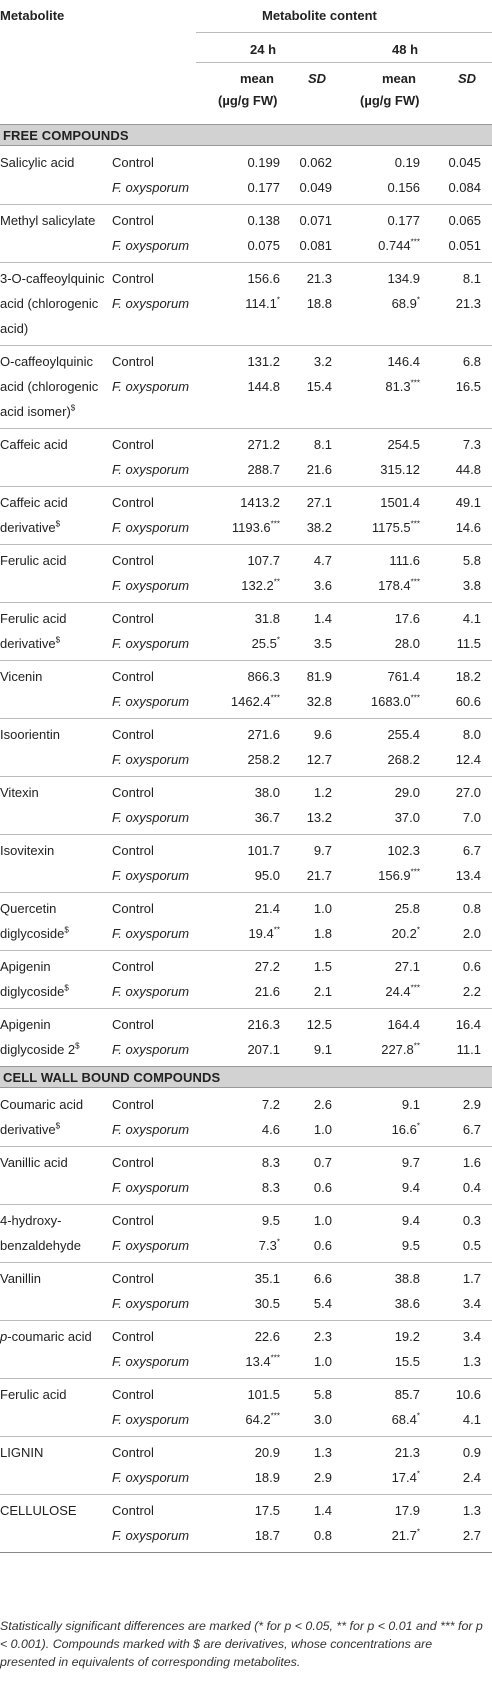 The width and height of the screenshot is (492, 1703). Describe the element at coordinates (403, 734) in the screenshot. I see `mean-48h: 255.4` at that location.